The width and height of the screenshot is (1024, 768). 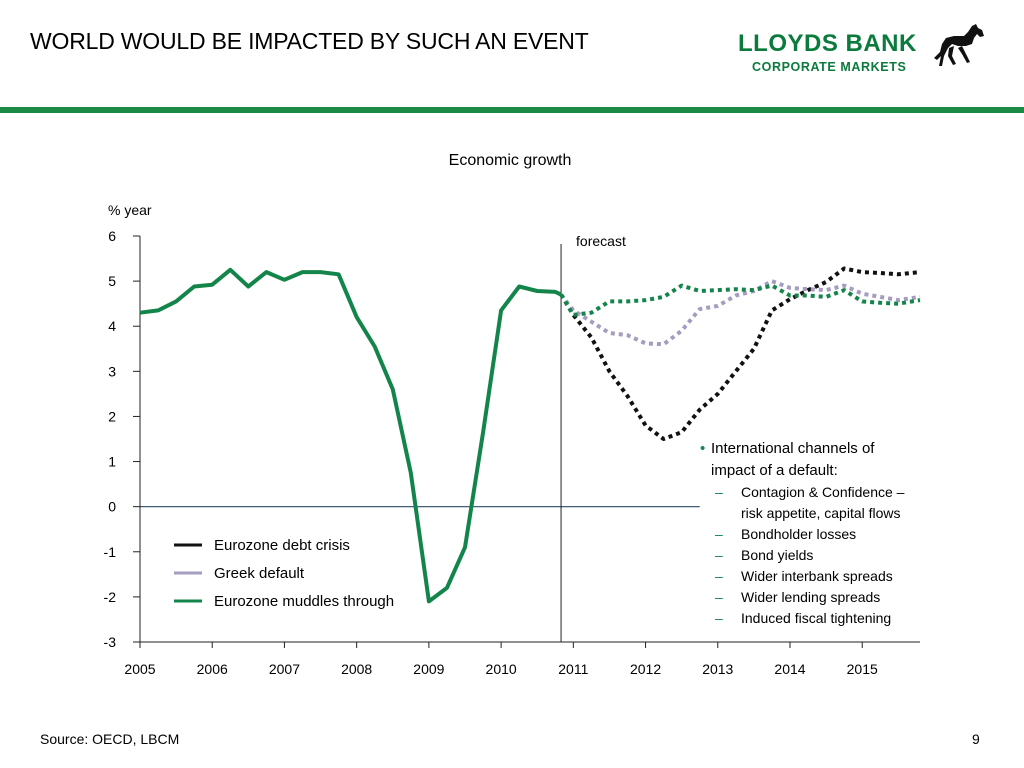 I want to click on slide-title: WORLD WOULD BE IMPACTED BY SUCH AN EVENT, so click(x=309, y=41).